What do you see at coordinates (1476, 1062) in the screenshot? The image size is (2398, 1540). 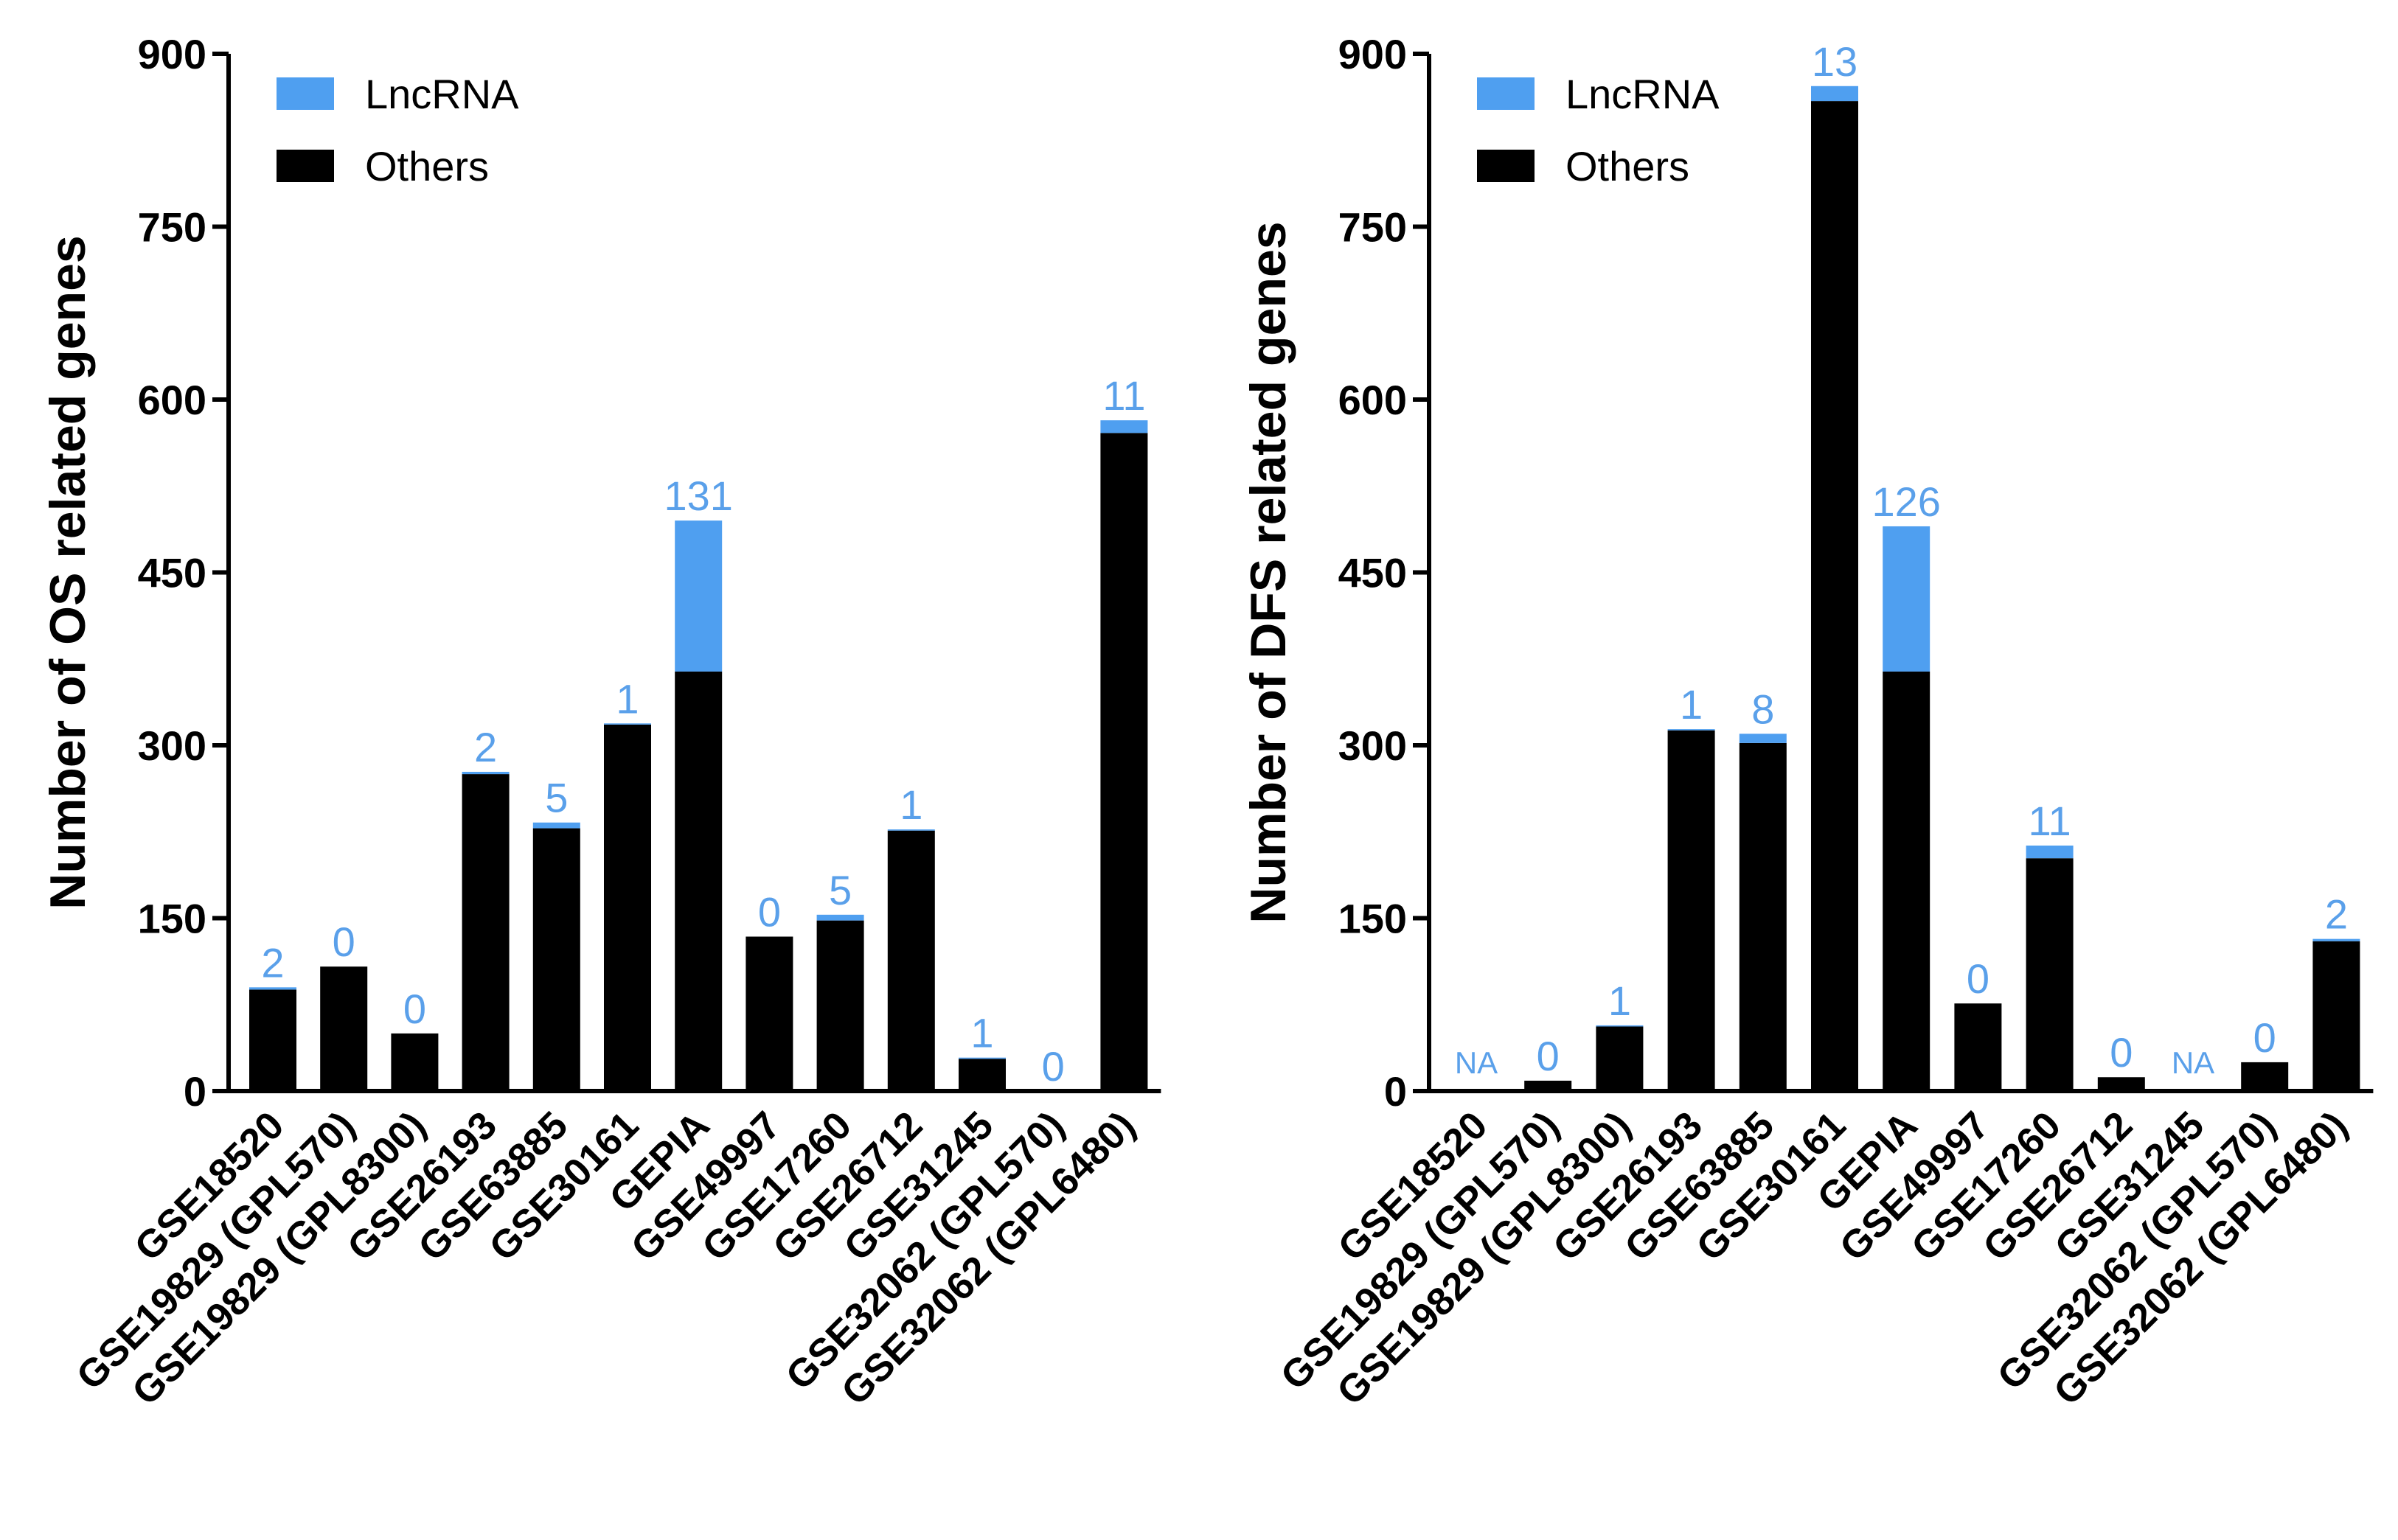 I see `data-label-0: NA` at bounding box center [1476, 1062].